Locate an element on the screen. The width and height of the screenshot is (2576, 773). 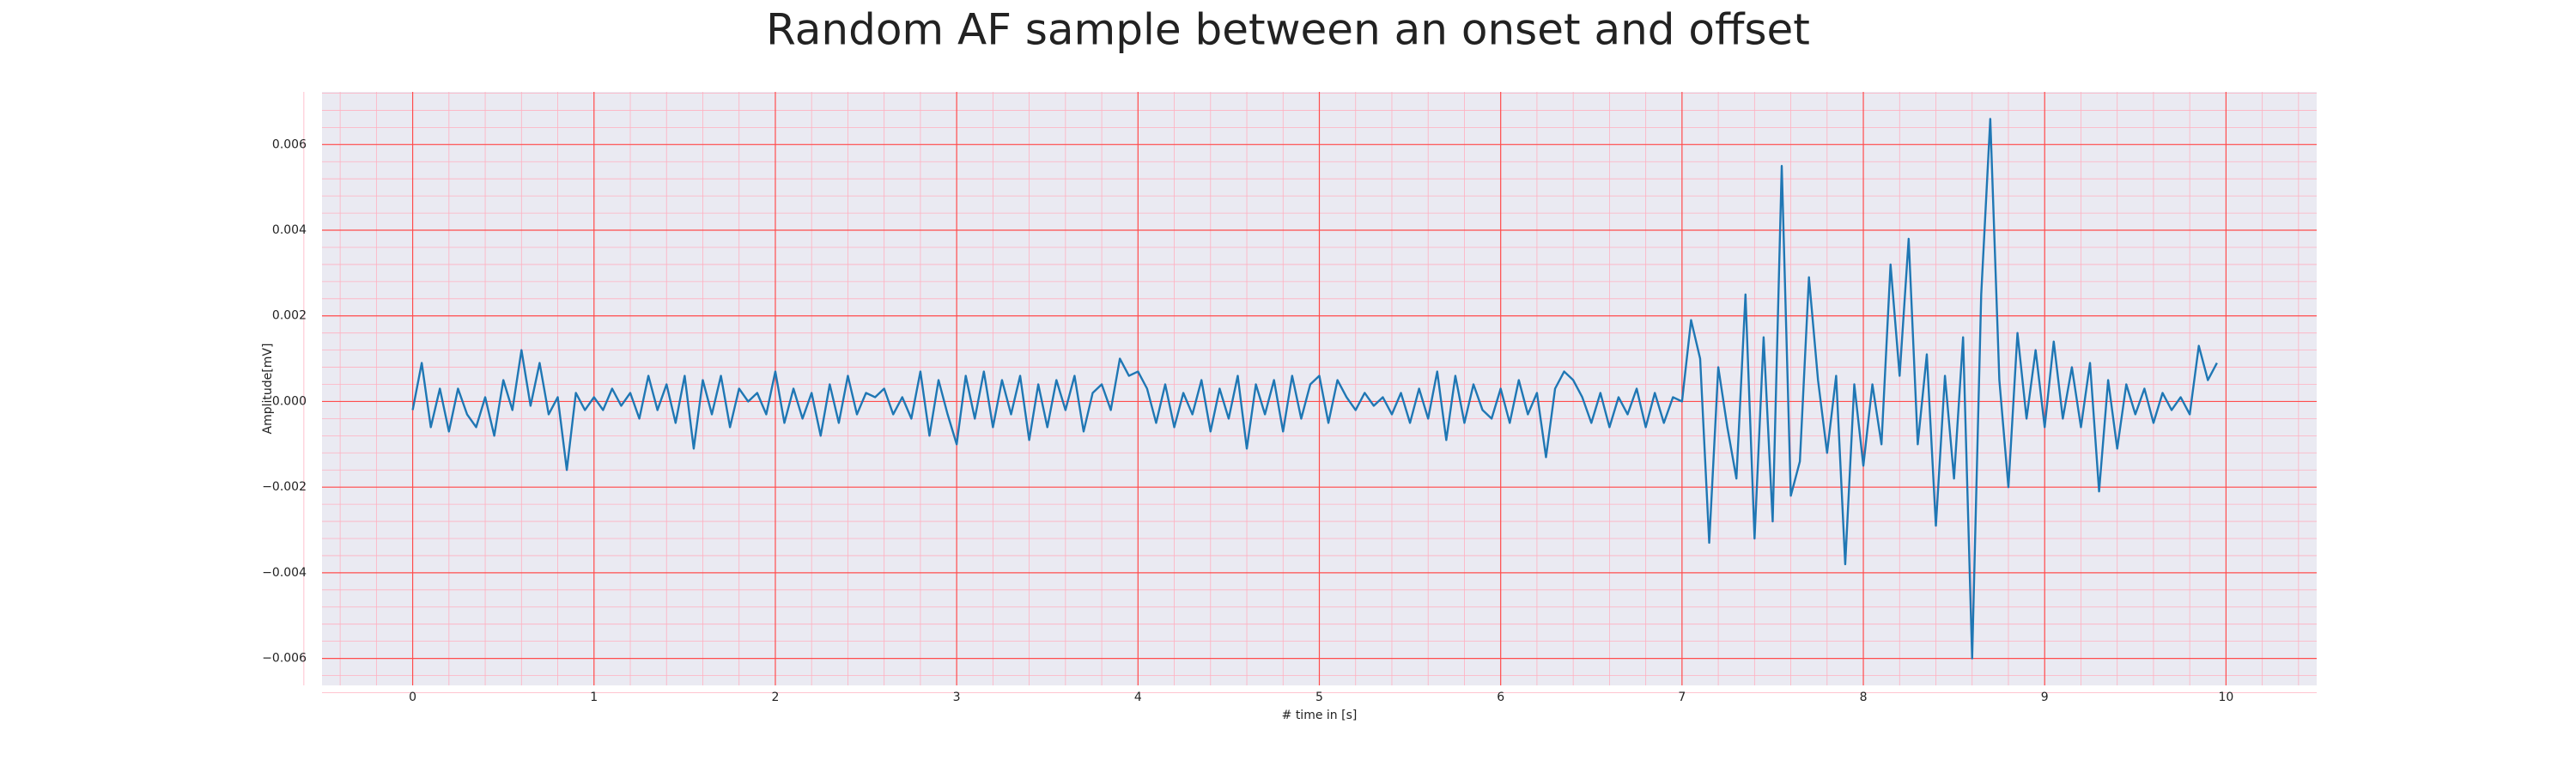
x-tick-label: 9 is located at coordinates (2045, 697).